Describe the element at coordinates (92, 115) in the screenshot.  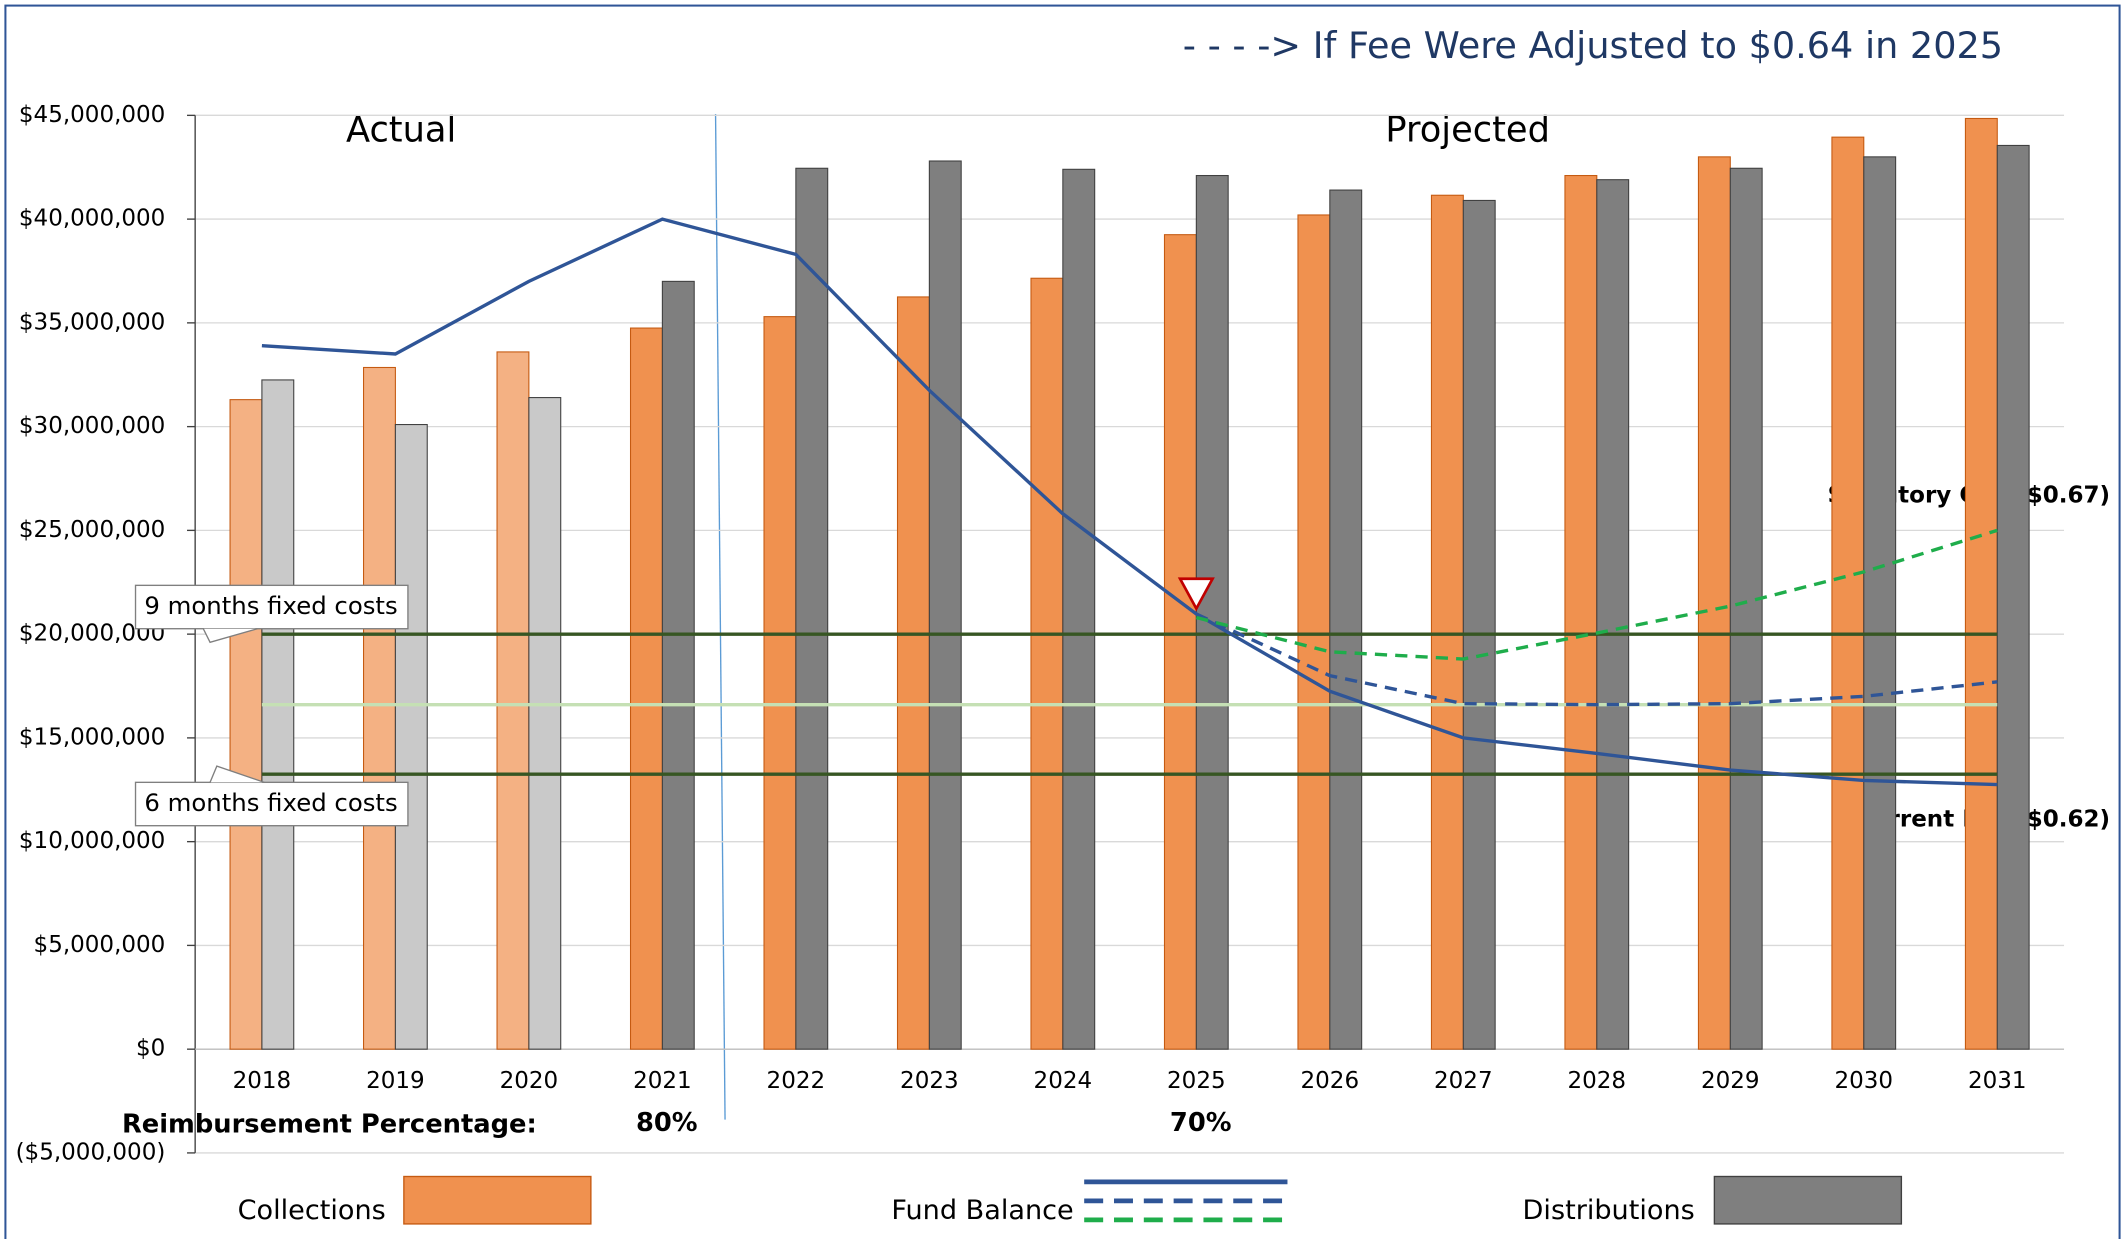
I see `y-tick-label: $45,000,000` at that location.